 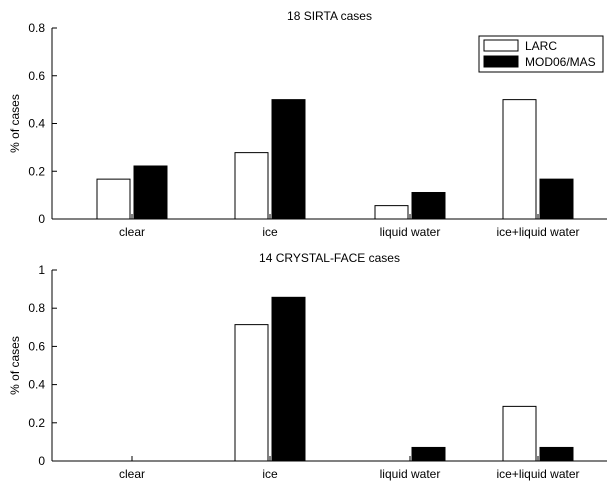 What do you see at coordinates (329, 16) in the screenshot?
I see `chart-title: 18 SIRTA cases` at bounding box center [329, 16].